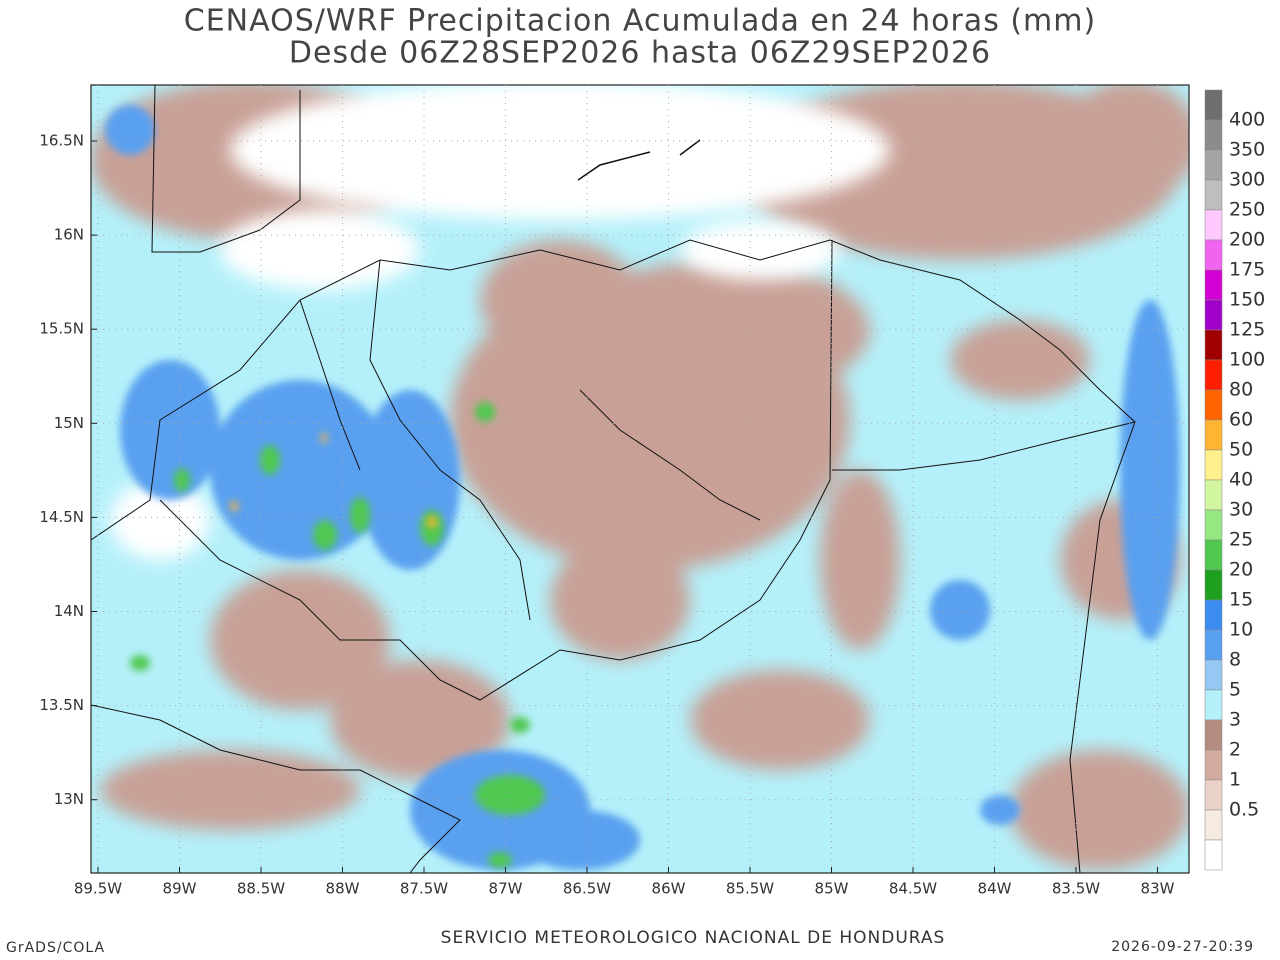  Describe the element at coordinates (1235, 780) in the screenshot. I see `colorbar-label: 1` at that location.